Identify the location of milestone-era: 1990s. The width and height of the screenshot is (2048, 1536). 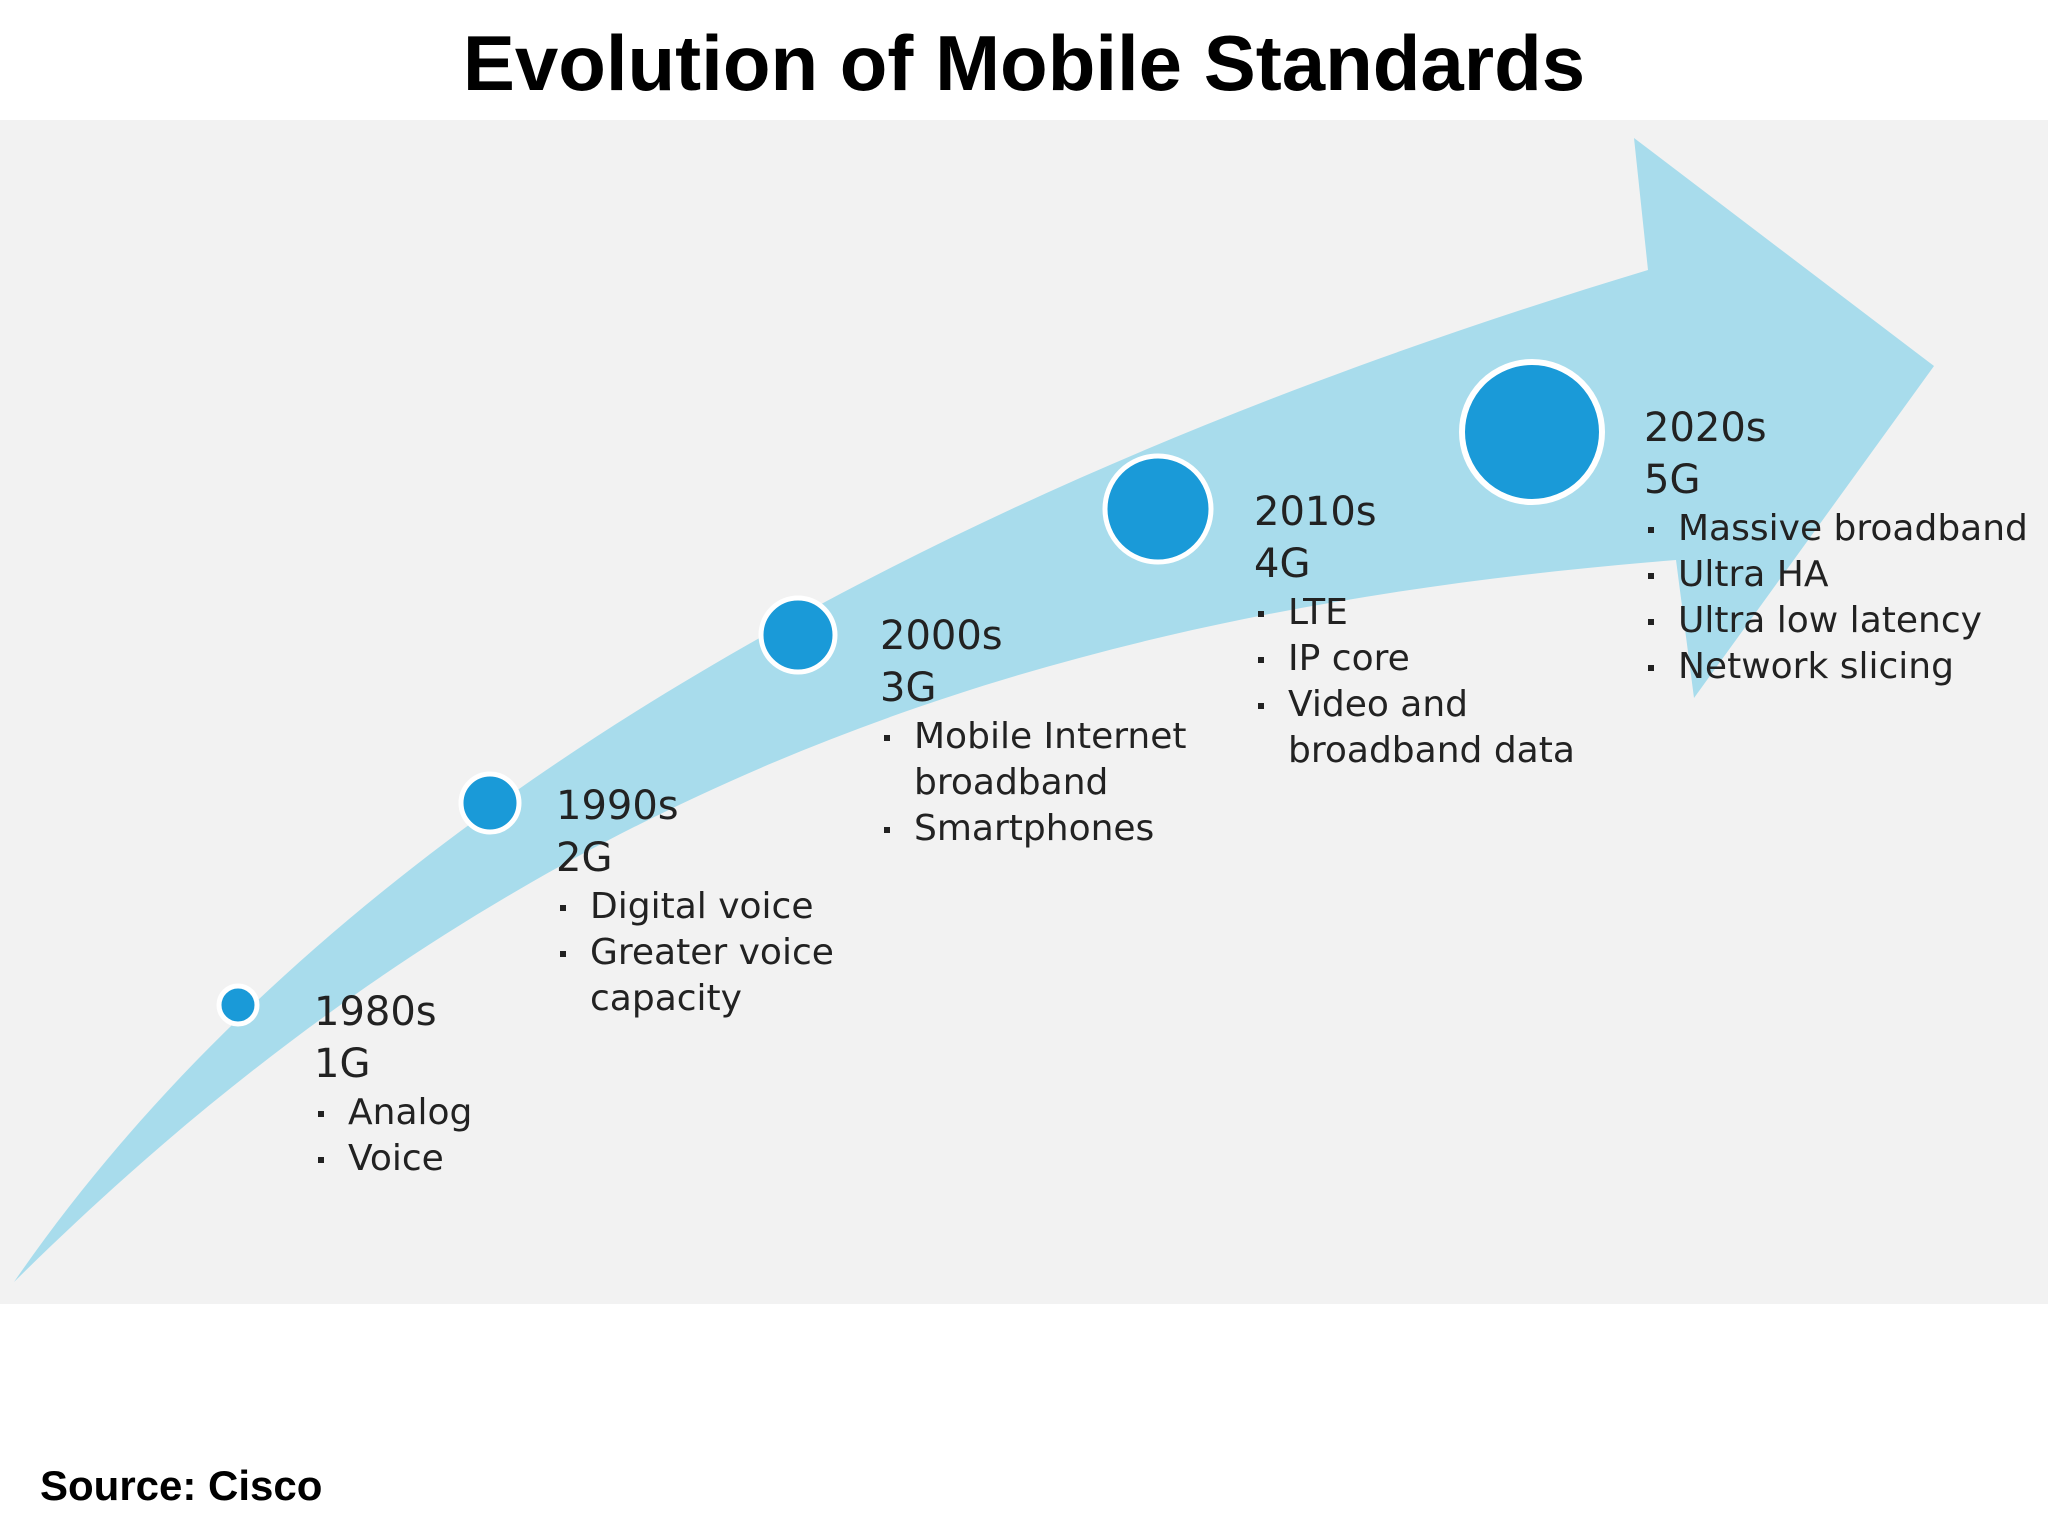
(617, 806).